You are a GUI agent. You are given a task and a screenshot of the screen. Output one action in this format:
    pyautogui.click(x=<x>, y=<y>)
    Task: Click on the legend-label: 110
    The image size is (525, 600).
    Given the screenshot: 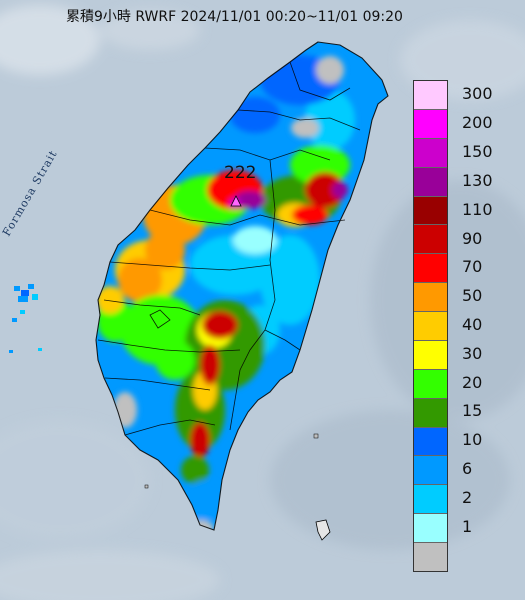 What is the action you would take?
    pyautogui.click(x=477, y=209)
    